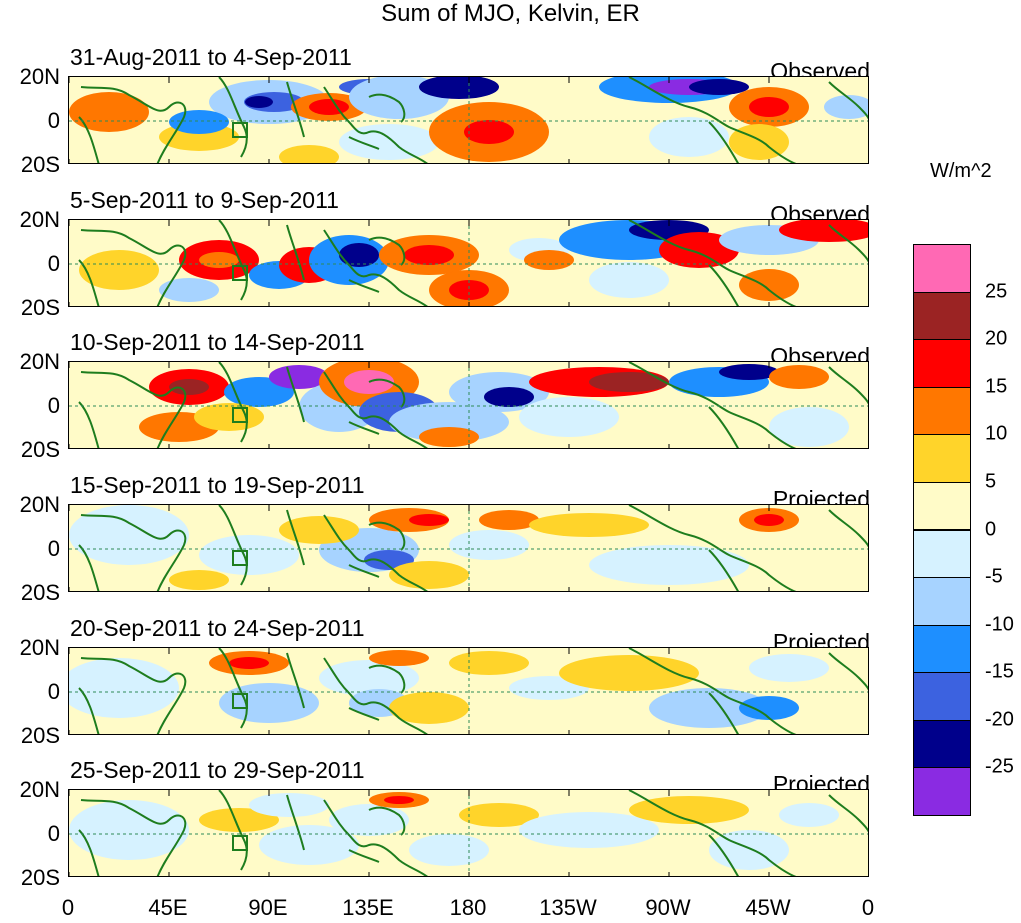  Describe the element at coordinates (268, 907) in the screenshot. I see `x-axis-label: 90E` at that location.